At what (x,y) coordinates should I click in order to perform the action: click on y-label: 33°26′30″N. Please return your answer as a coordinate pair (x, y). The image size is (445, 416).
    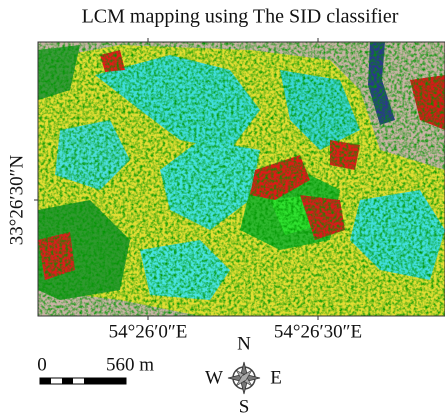
    Looking at the image, I should click on (16, 200).